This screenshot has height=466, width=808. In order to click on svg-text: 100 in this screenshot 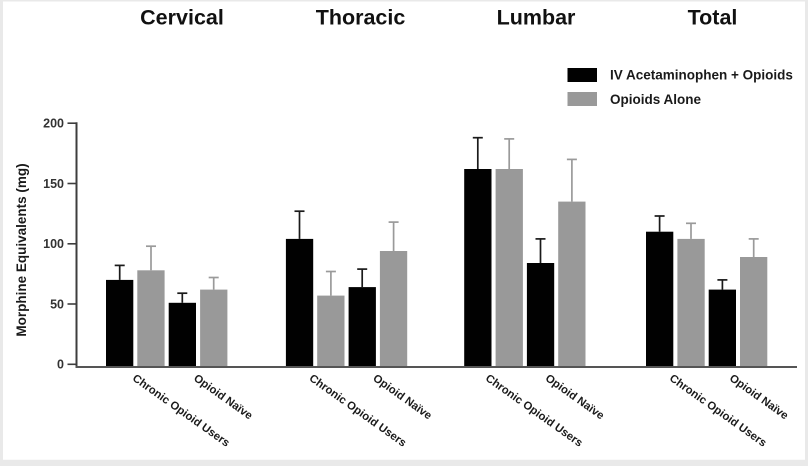, I will do `click(53, 244)`.